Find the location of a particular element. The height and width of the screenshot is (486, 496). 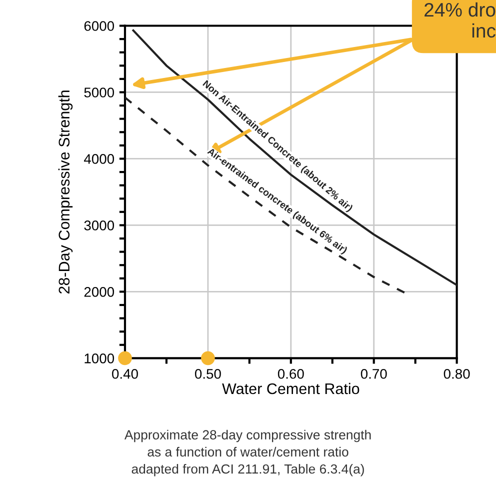

y-tick-label: 3000 is located at coordinates (99, 225).